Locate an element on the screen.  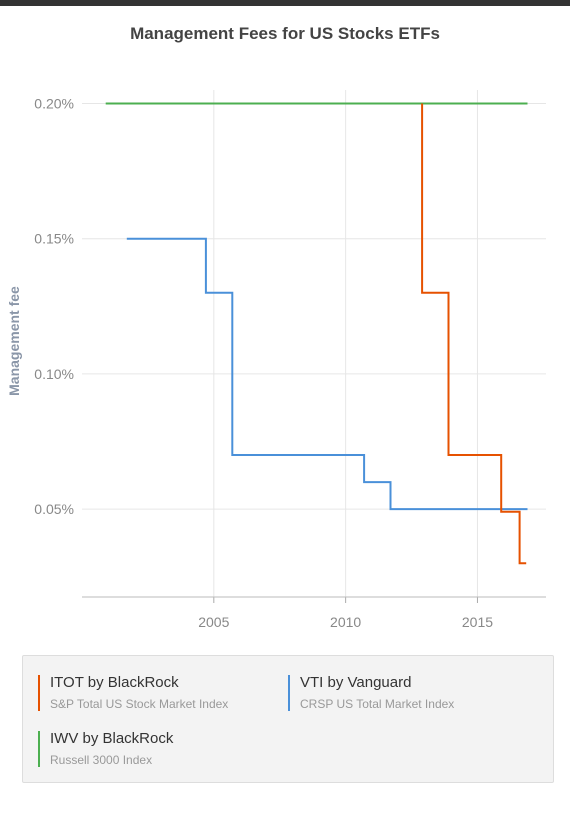
y-axis-title: Management fee is located at coordinates (14, 341).